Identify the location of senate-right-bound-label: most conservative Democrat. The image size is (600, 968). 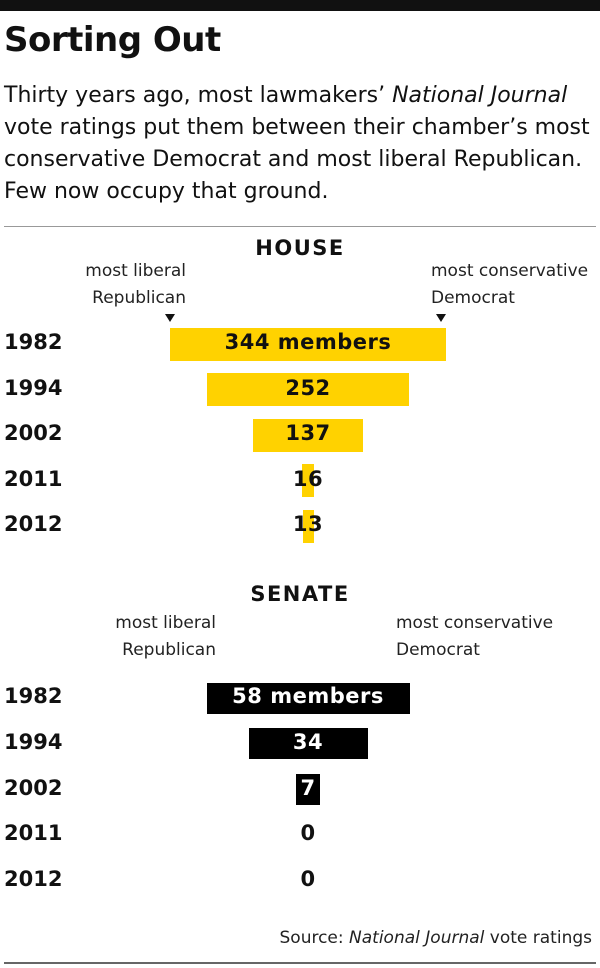
(474, 637).